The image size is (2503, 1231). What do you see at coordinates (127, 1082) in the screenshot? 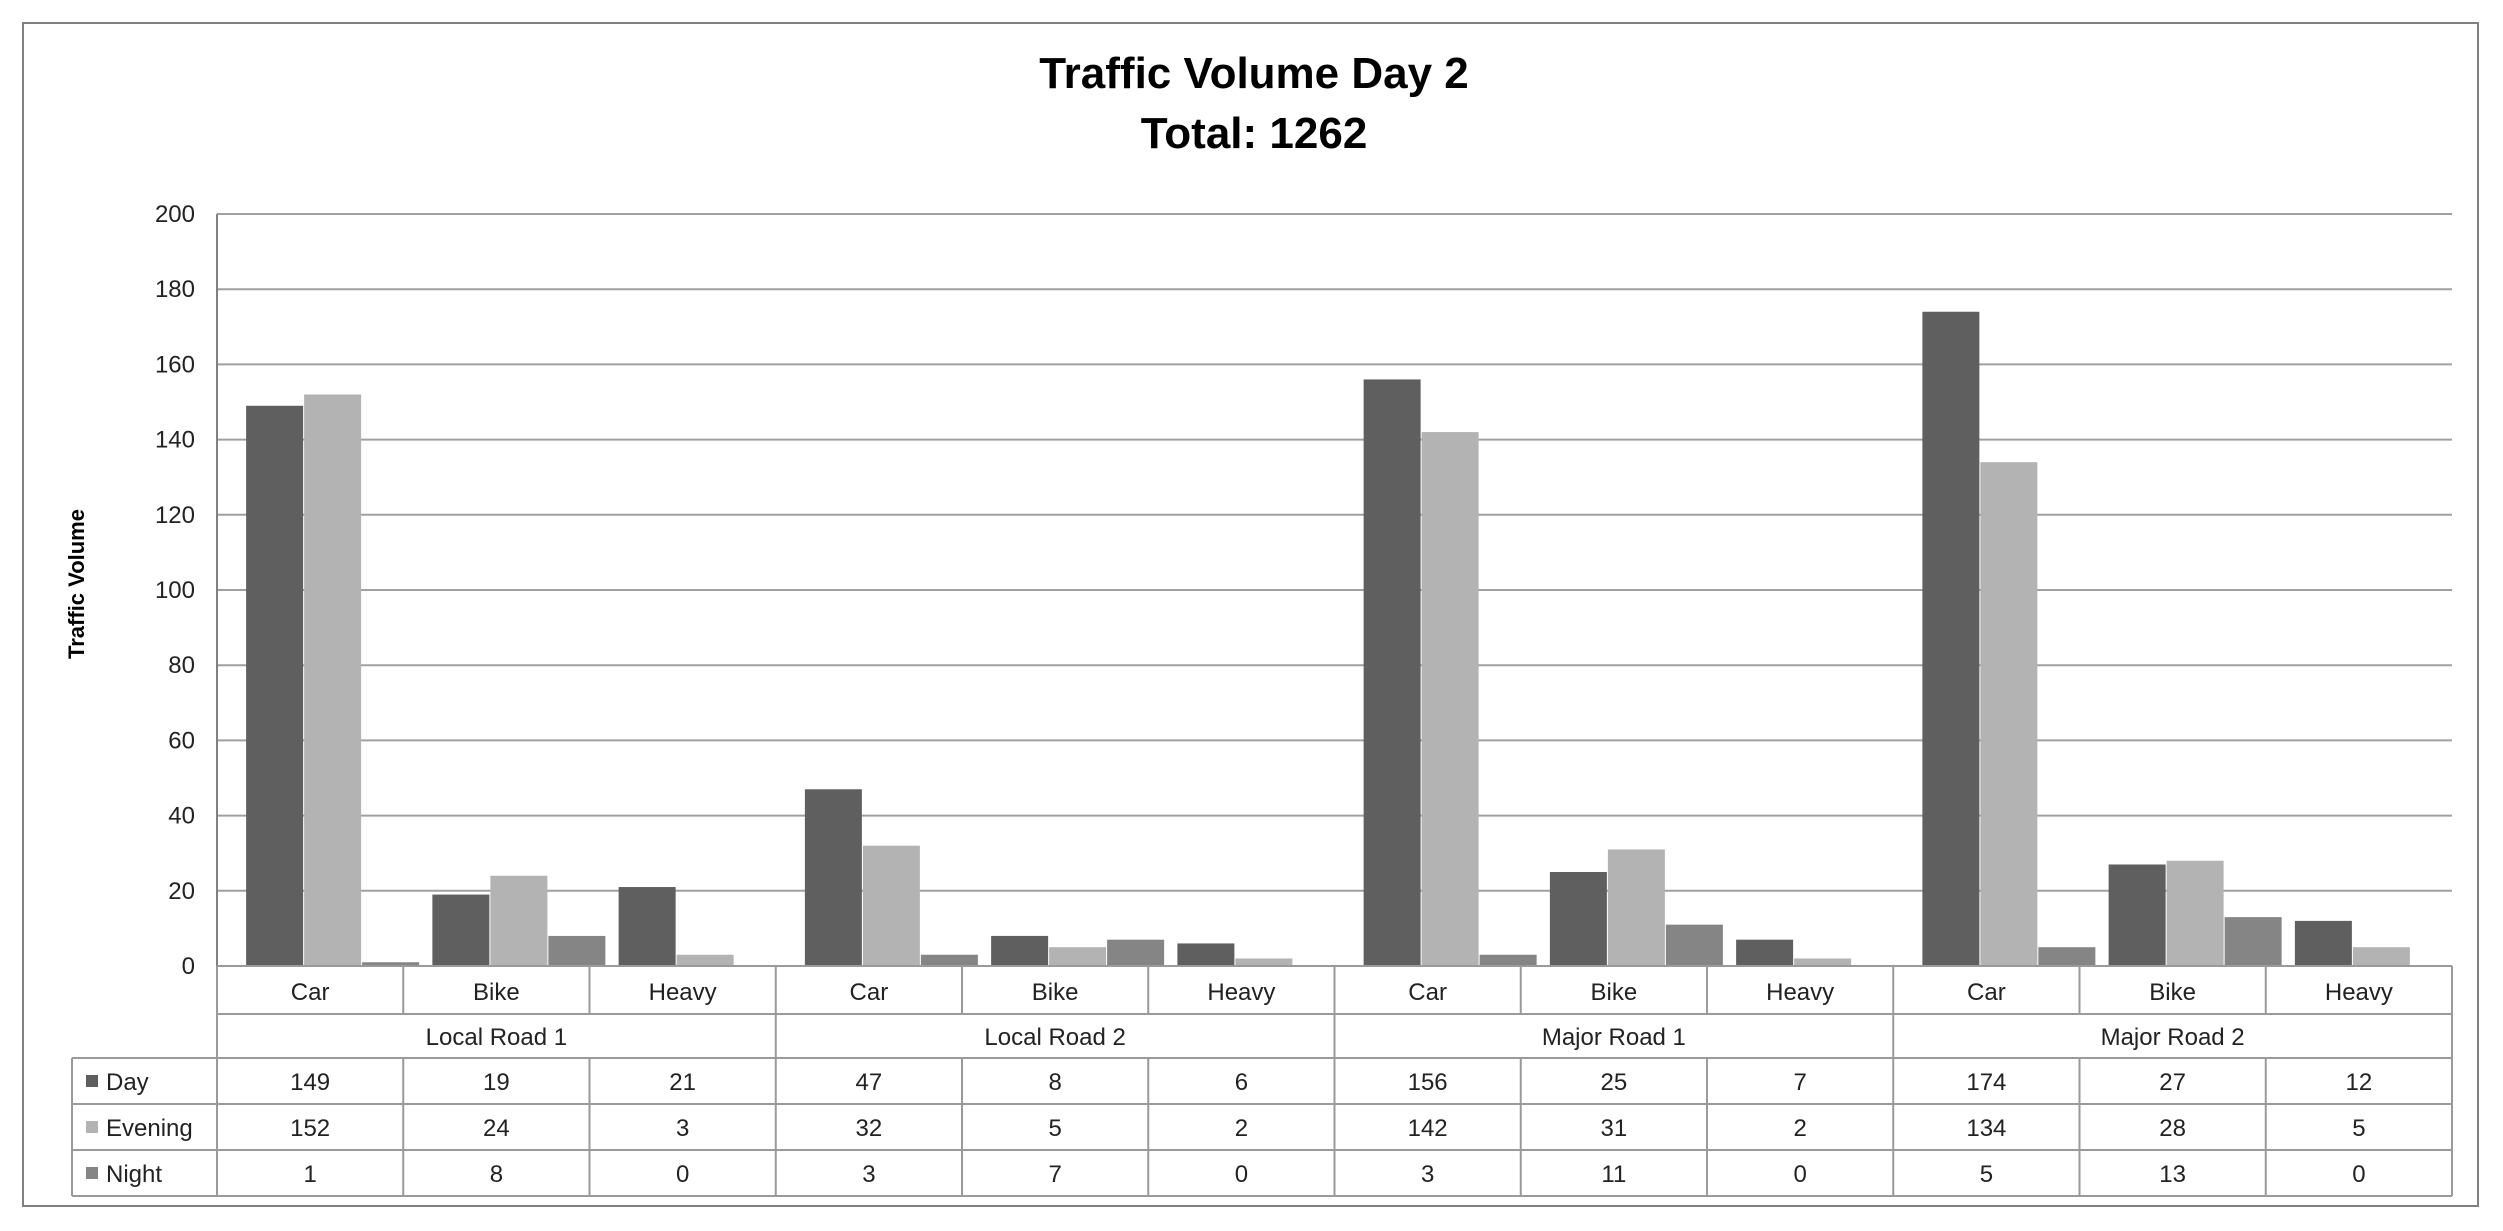
I see `legend-label-day: Day` at bounding box center [127, 1082].